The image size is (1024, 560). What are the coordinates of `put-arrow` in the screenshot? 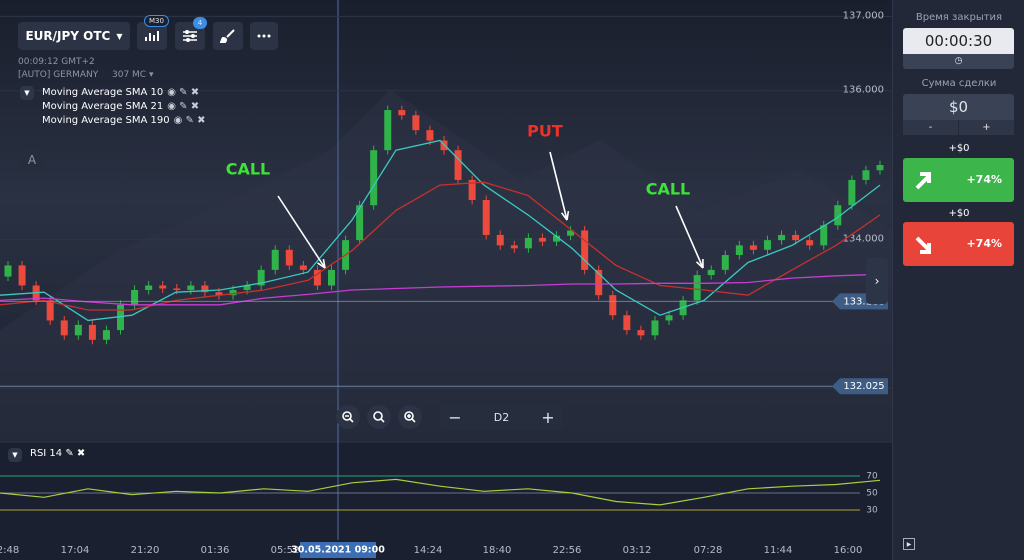 It's located at (923, 245).